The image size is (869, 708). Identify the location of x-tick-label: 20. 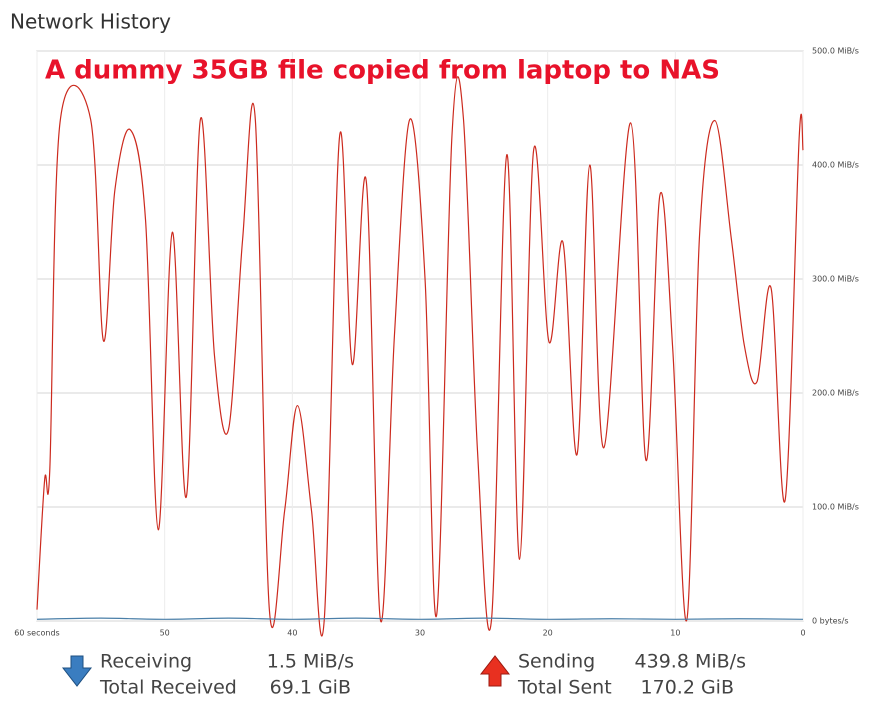
(548, 633).